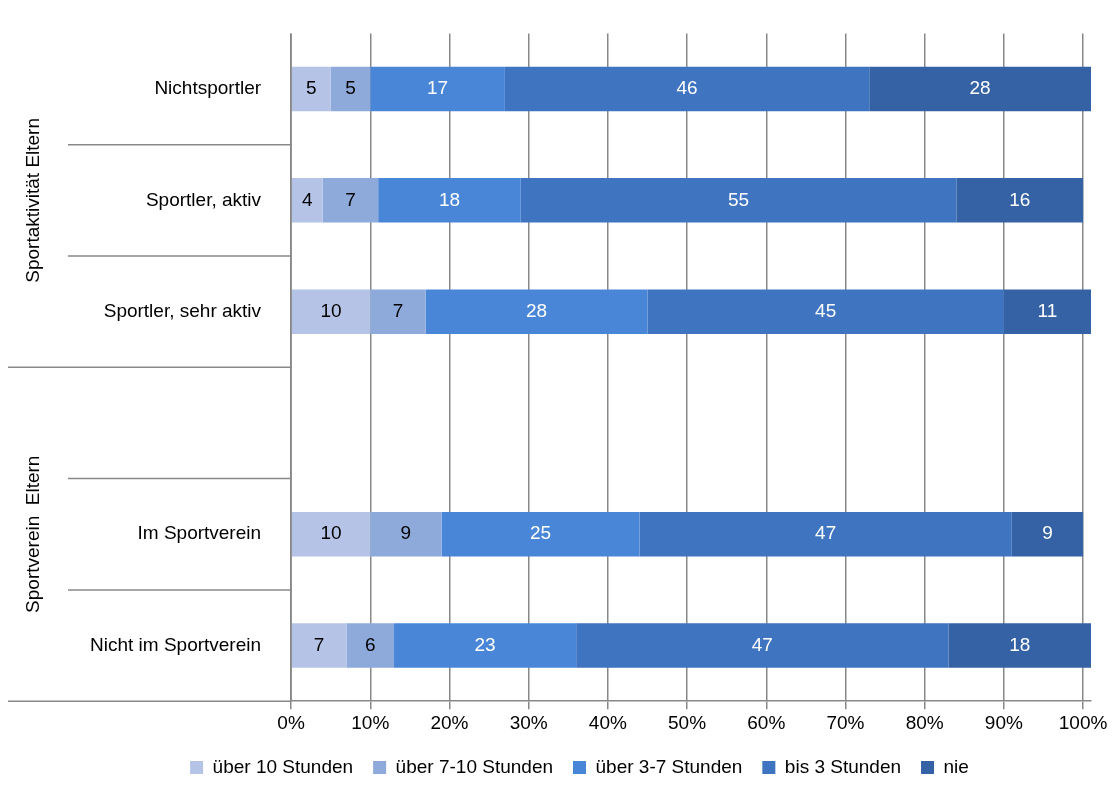  What do you see at coordinates (474, 766) in the screenshot?
I see `legend-label: über 7-10 Stunden` at bounding box center [474, 766].